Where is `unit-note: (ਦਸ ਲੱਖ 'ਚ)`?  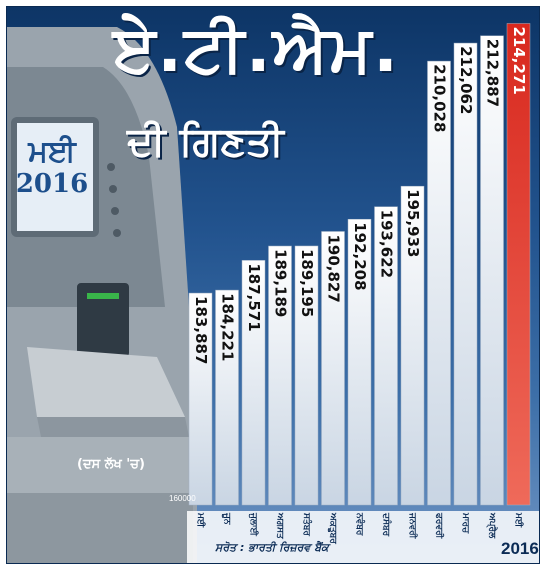 unit-note: (ਦਸ ਲੱਖ 'ਚ) is located at coordinates (111, 464).